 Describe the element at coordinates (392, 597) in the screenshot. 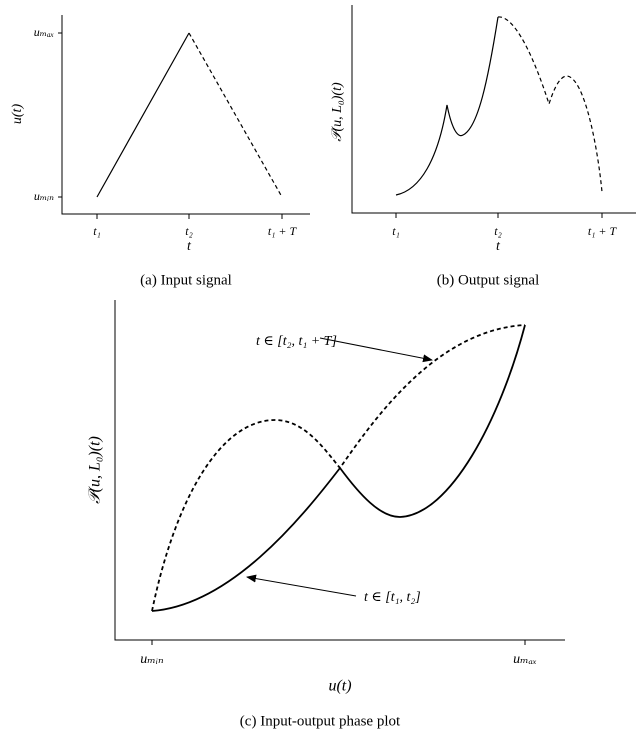

I see `annotation: t ∈ [t₁, t₂]` at that location.